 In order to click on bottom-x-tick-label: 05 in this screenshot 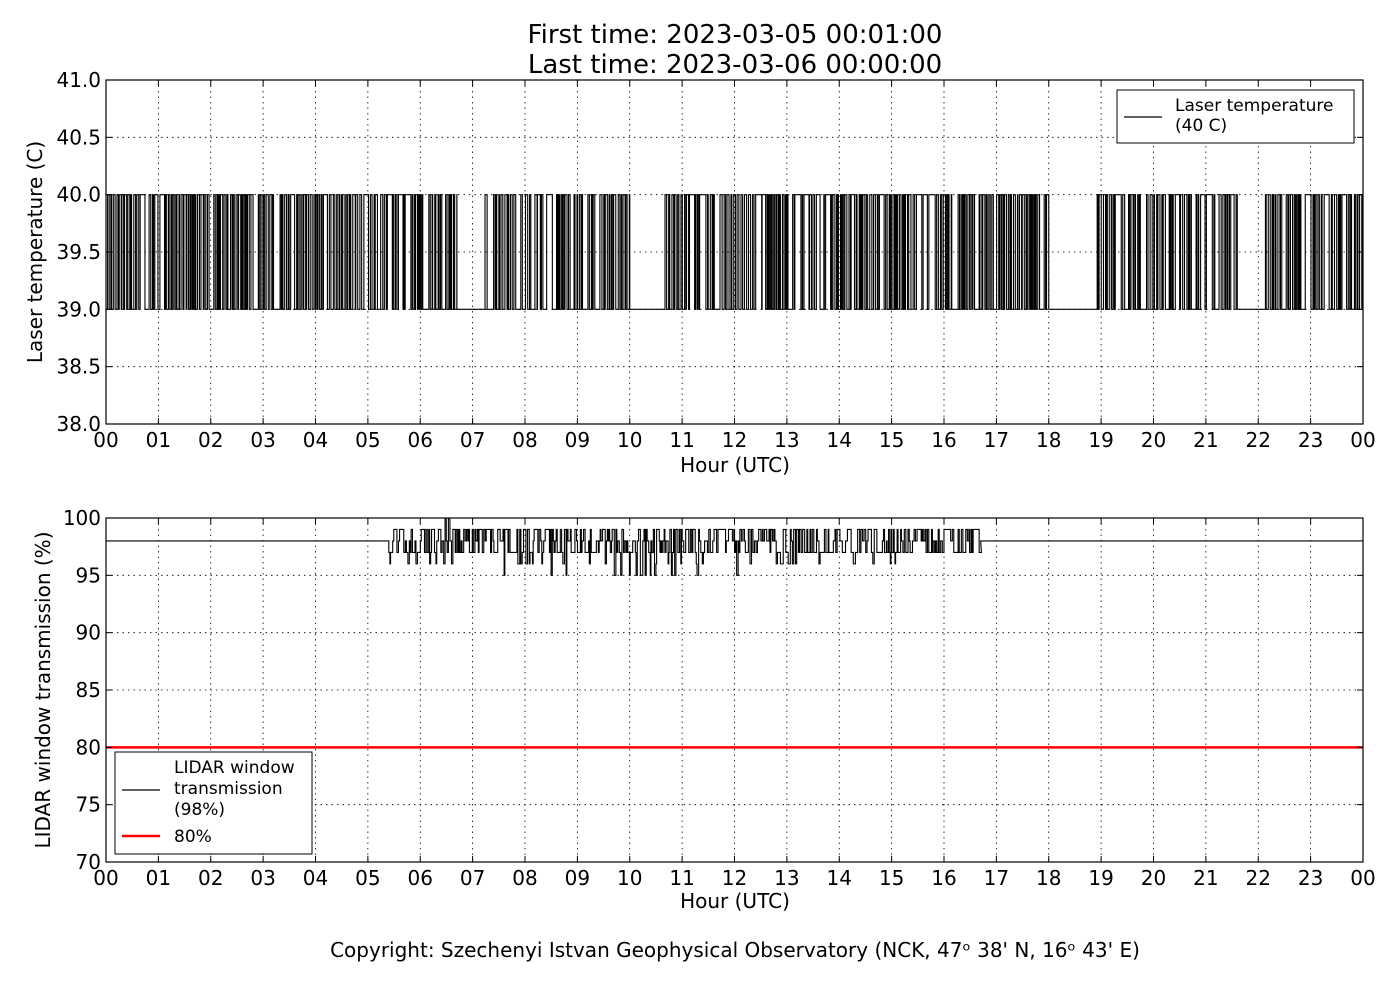, I will do `click(367, 878)`.